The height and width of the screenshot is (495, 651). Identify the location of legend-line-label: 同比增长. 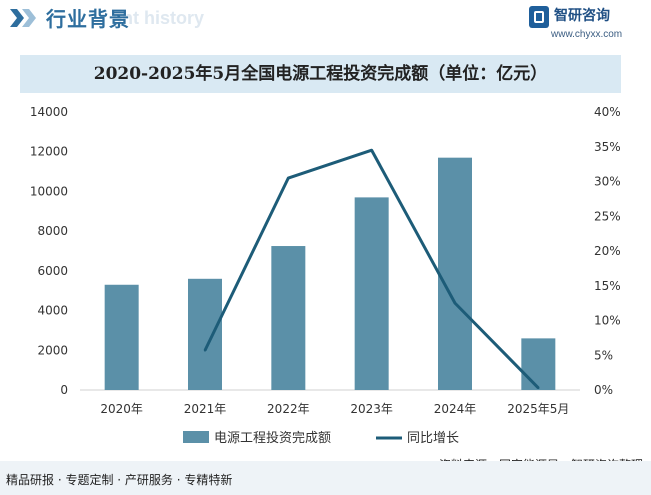
(433, 438).